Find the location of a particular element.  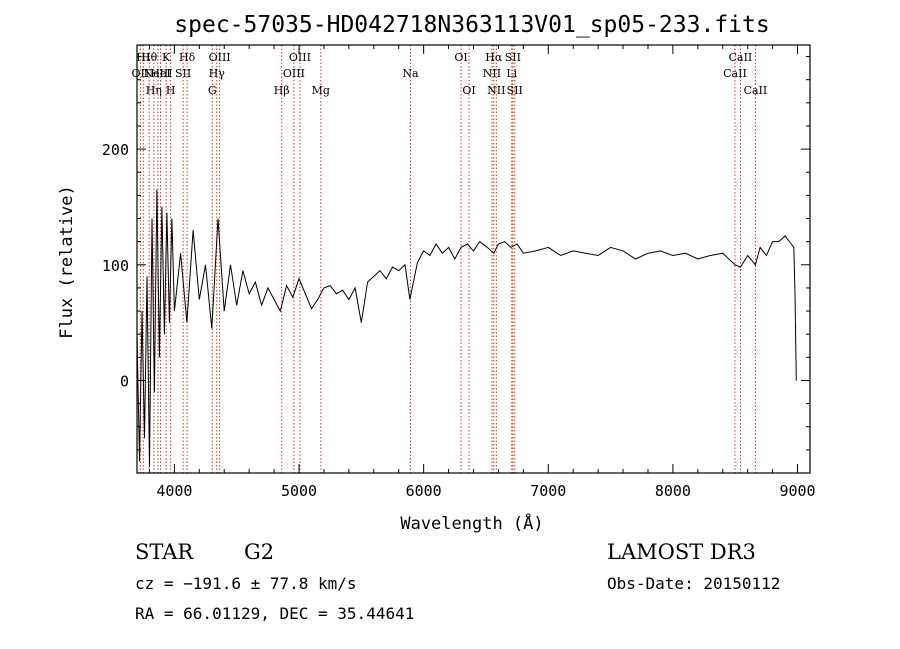

spectral-line-label: NeIII is located at coordinates (157, 73).